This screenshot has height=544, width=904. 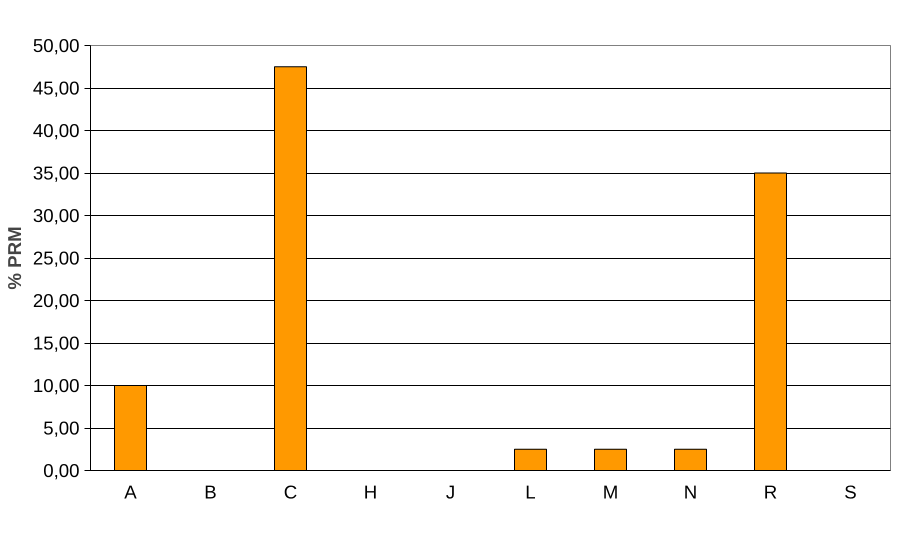 I want to click on x-tick-label: N, so click(x=691, y=492).